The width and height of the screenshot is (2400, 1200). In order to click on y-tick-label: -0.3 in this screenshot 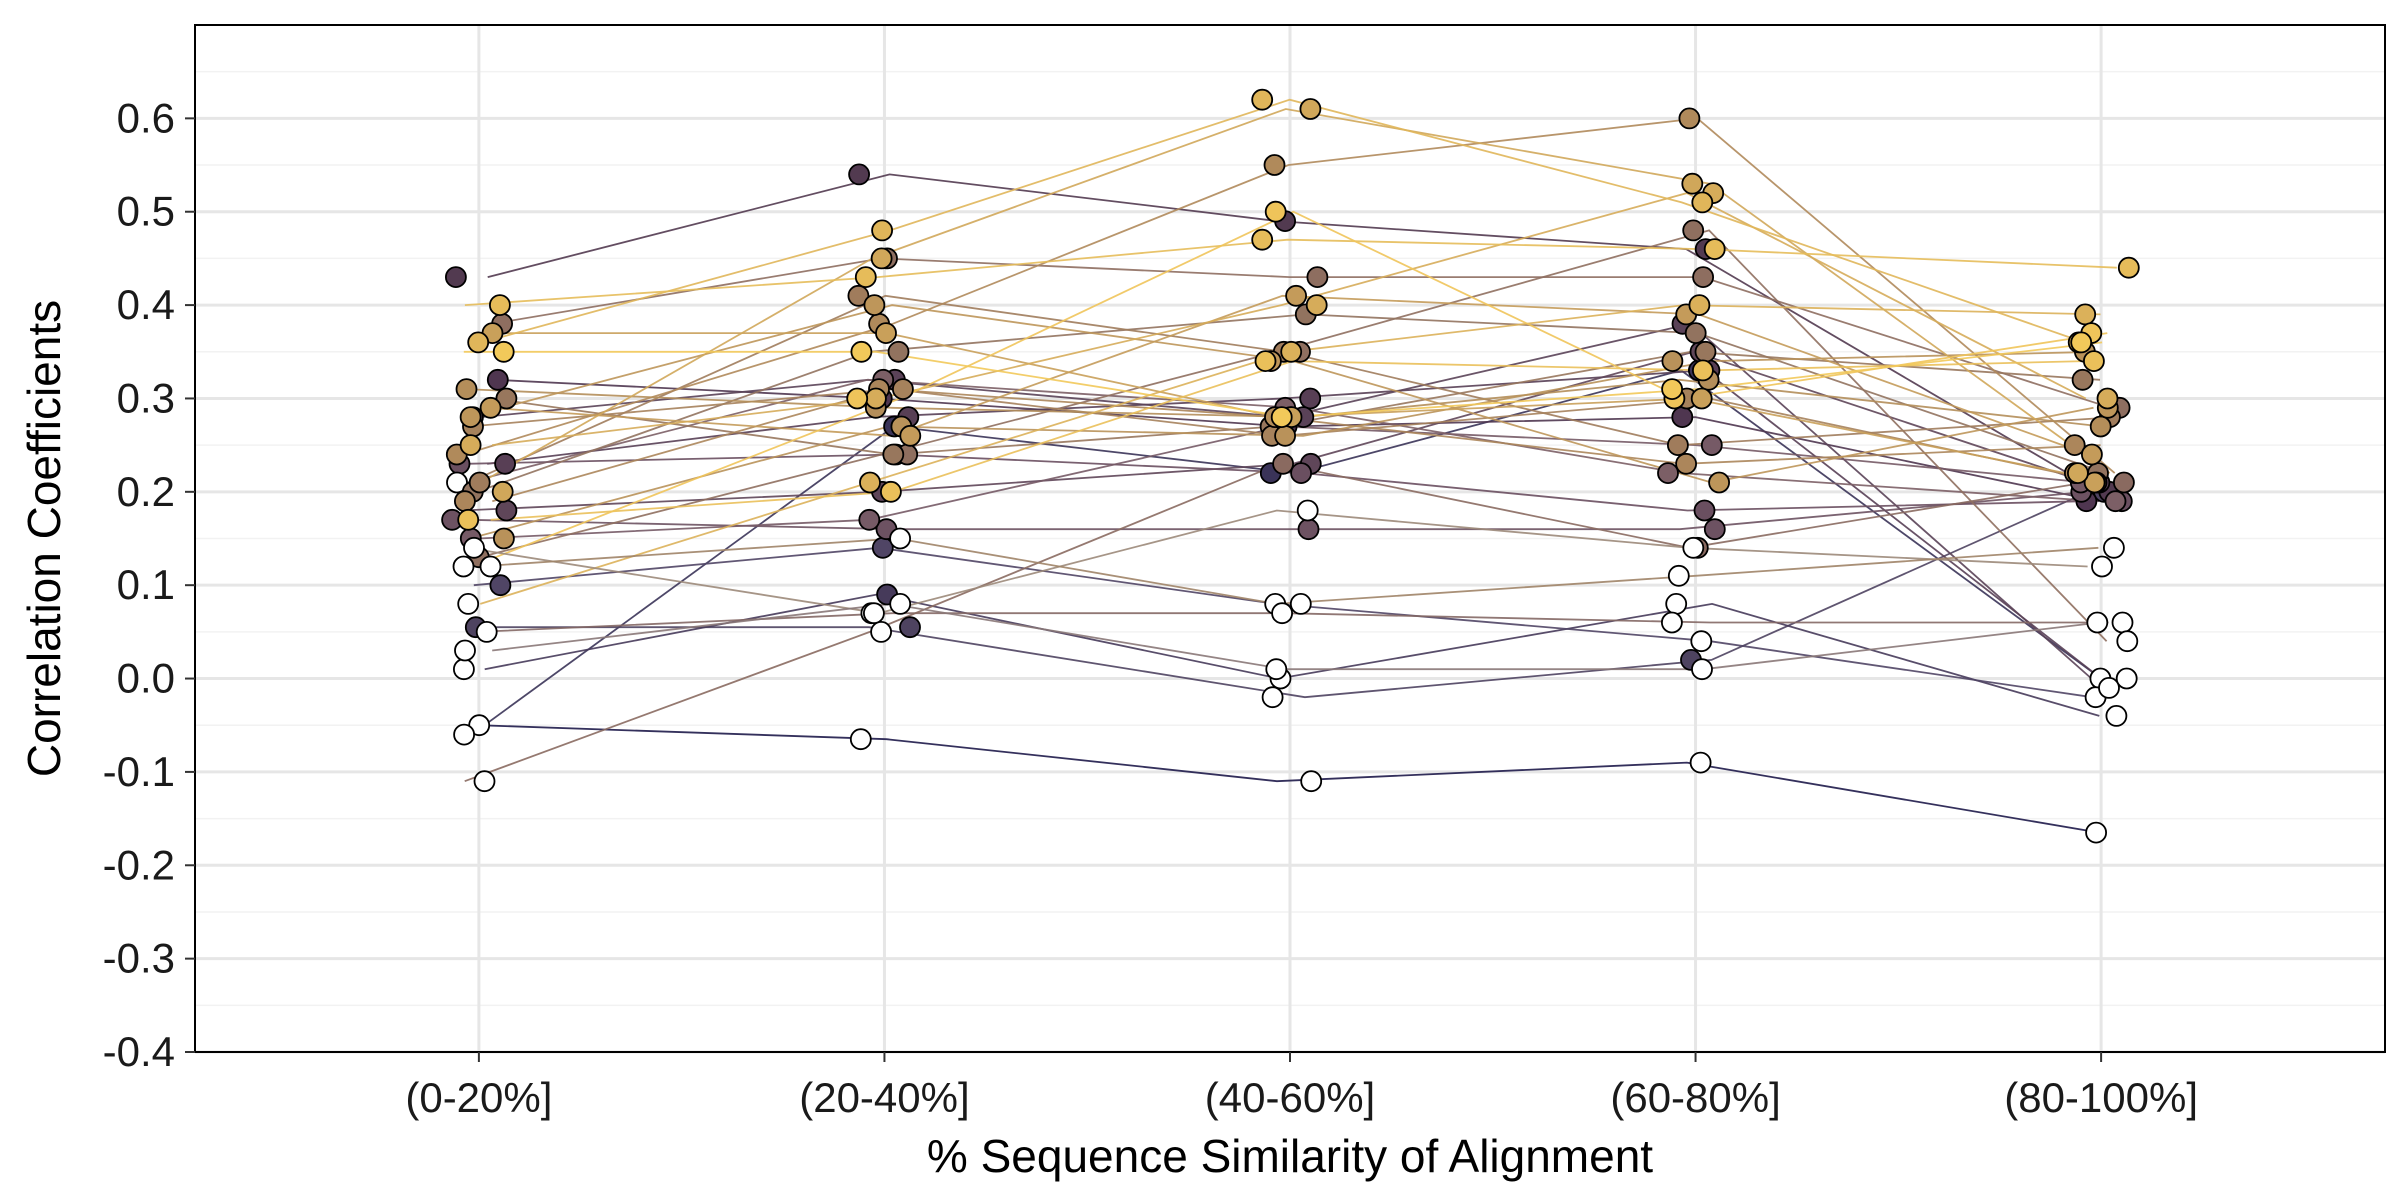, I will do `click(139, 958)`.